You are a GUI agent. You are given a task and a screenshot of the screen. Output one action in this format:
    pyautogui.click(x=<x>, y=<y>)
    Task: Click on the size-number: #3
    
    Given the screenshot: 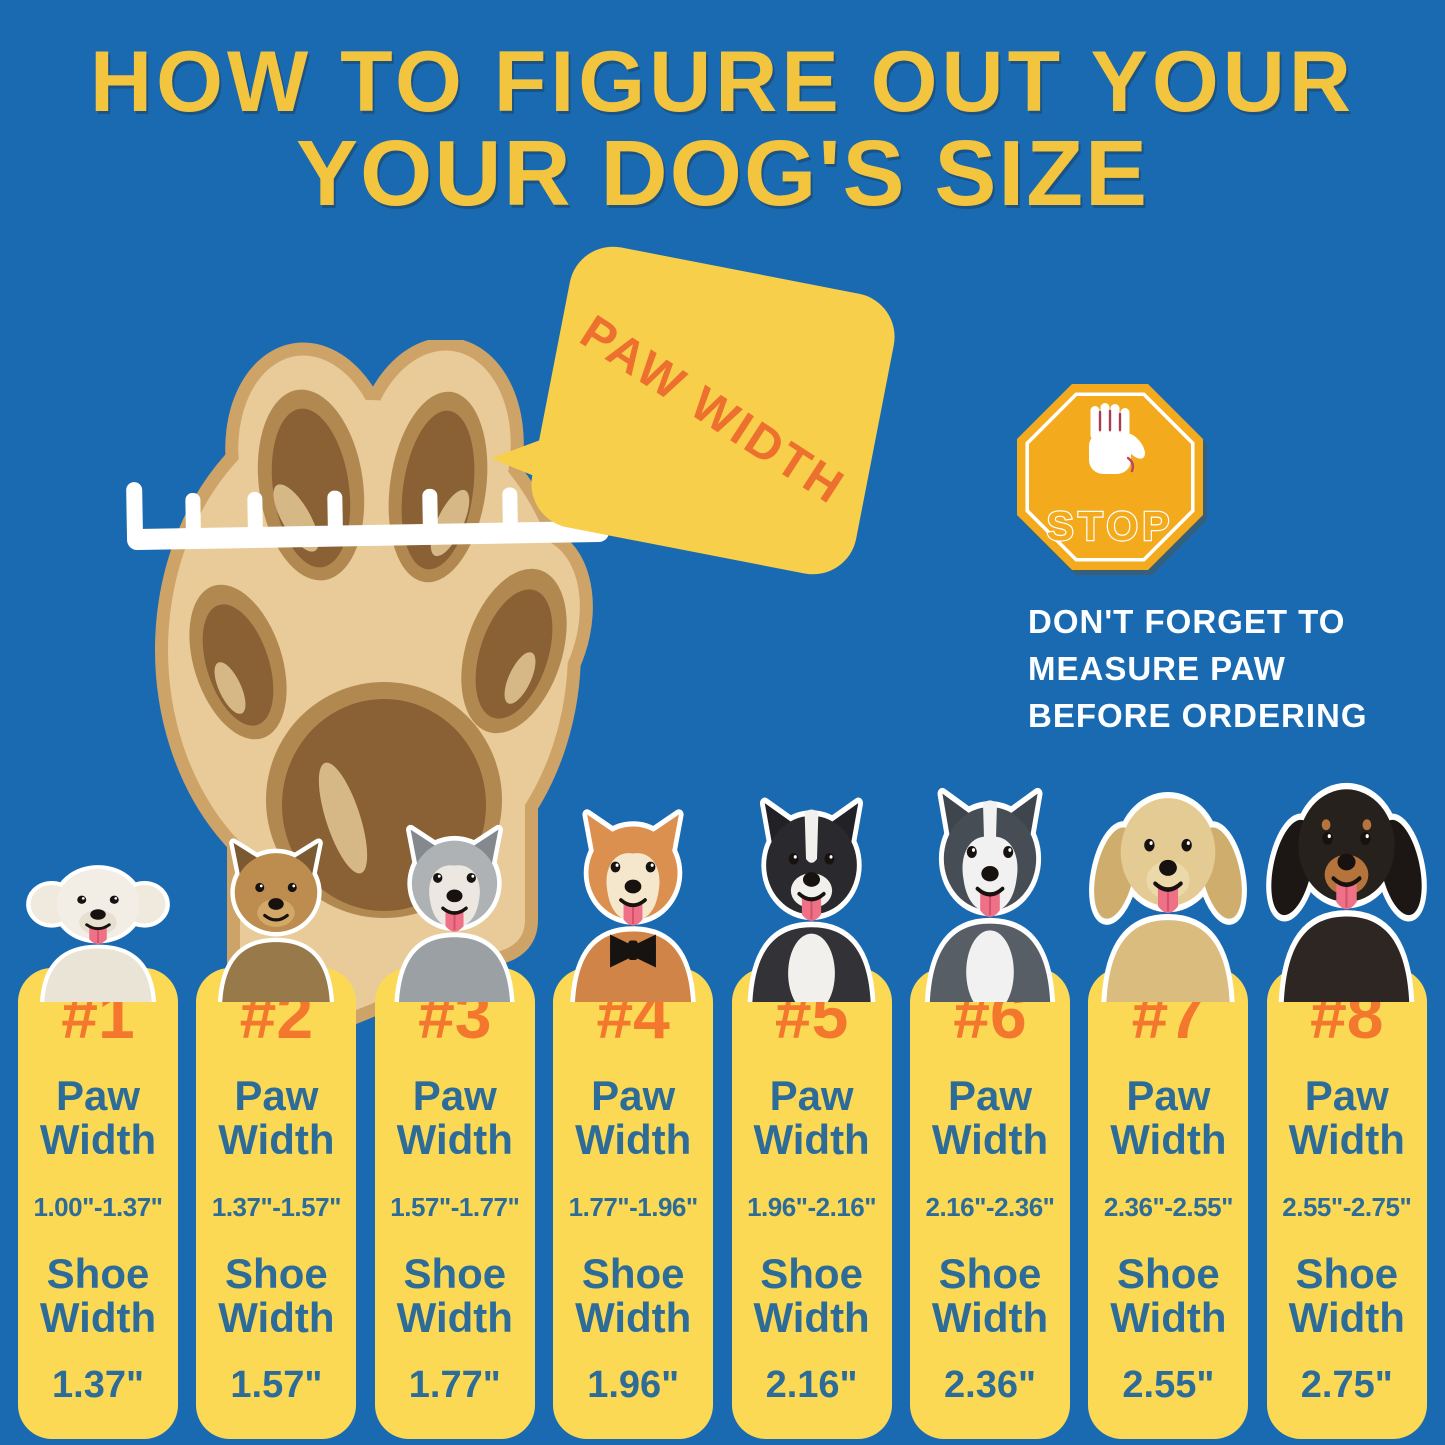 What is the action you would take?
    pyautogui.click(x=455, y=1015)
    